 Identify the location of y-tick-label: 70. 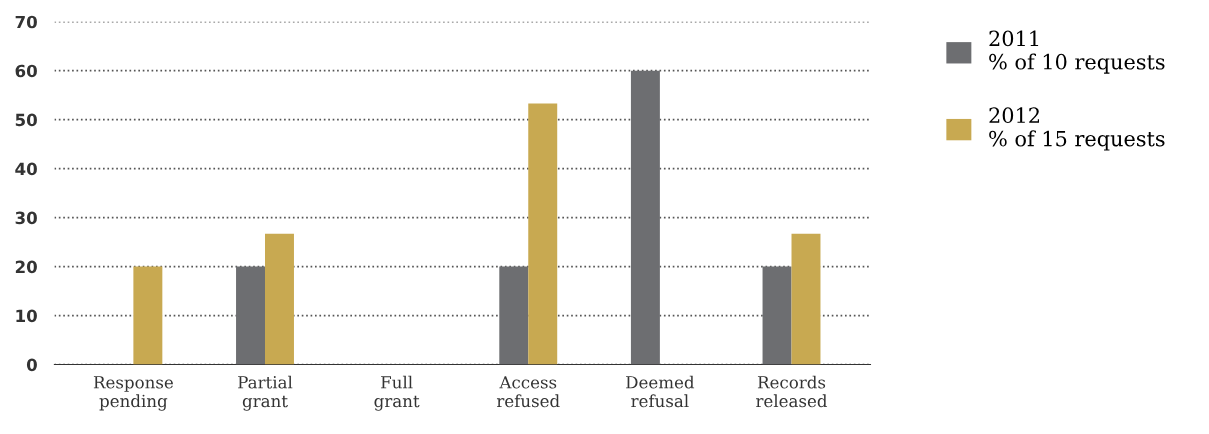
(26, 22).